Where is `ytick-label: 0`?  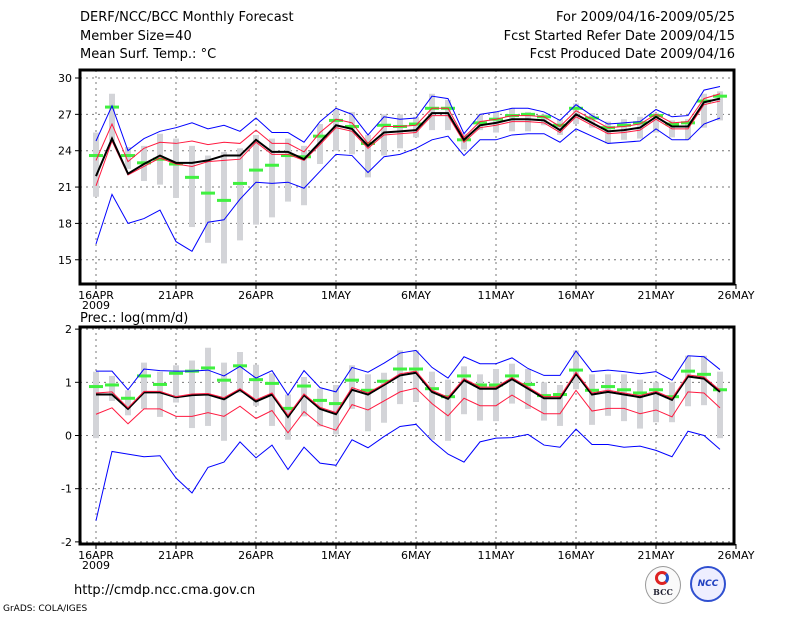 ytick-label: 0 is located at coordinates (68, 436).